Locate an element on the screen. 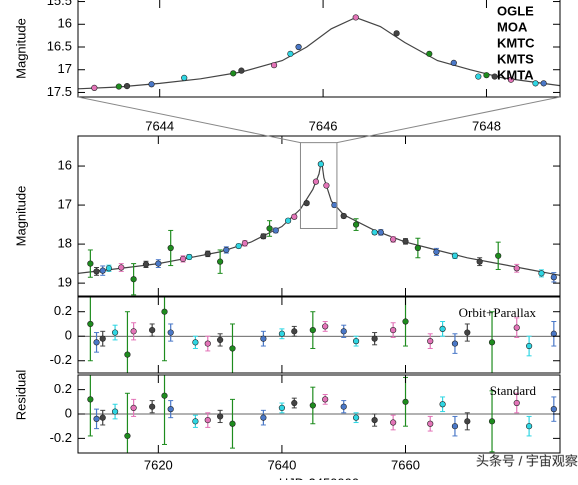 The height and width of the screenshot is (485, 578). y-tick-label: 16.5 is located at coordinates (59, 45).